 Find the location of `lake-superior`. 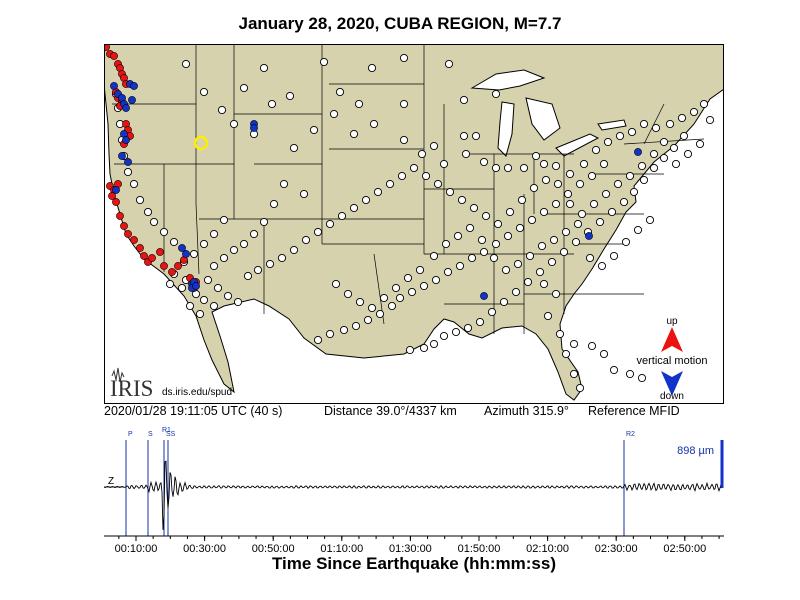

lake-superior is located at coordinates (508, 80).